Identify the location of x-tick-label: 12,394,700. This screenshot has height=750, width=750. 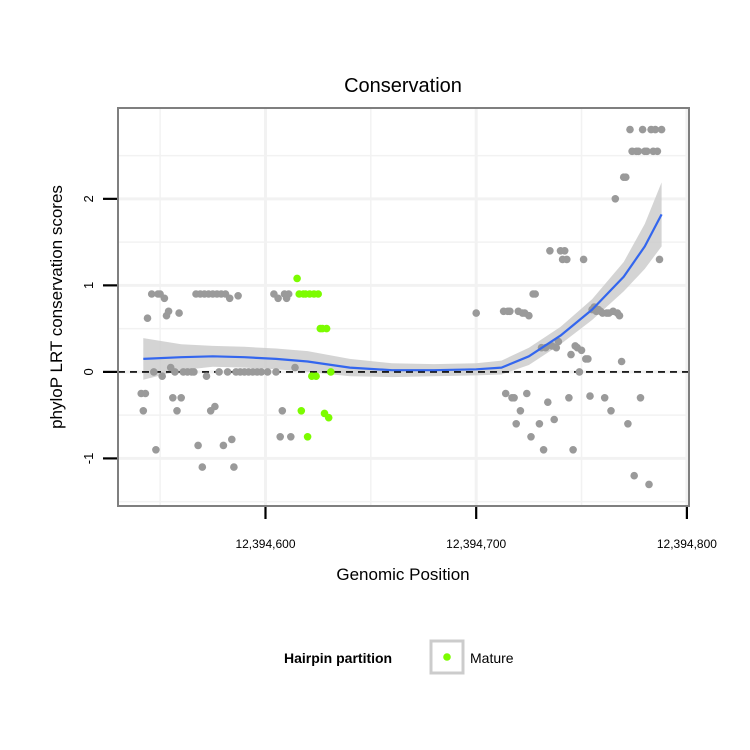
(476, 544).